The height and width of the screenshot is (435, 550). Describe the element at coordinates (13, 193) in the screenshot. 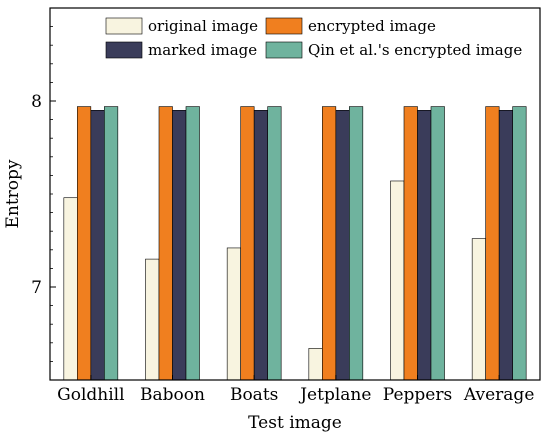

I see `y-axis-label: Entropy` at that location.